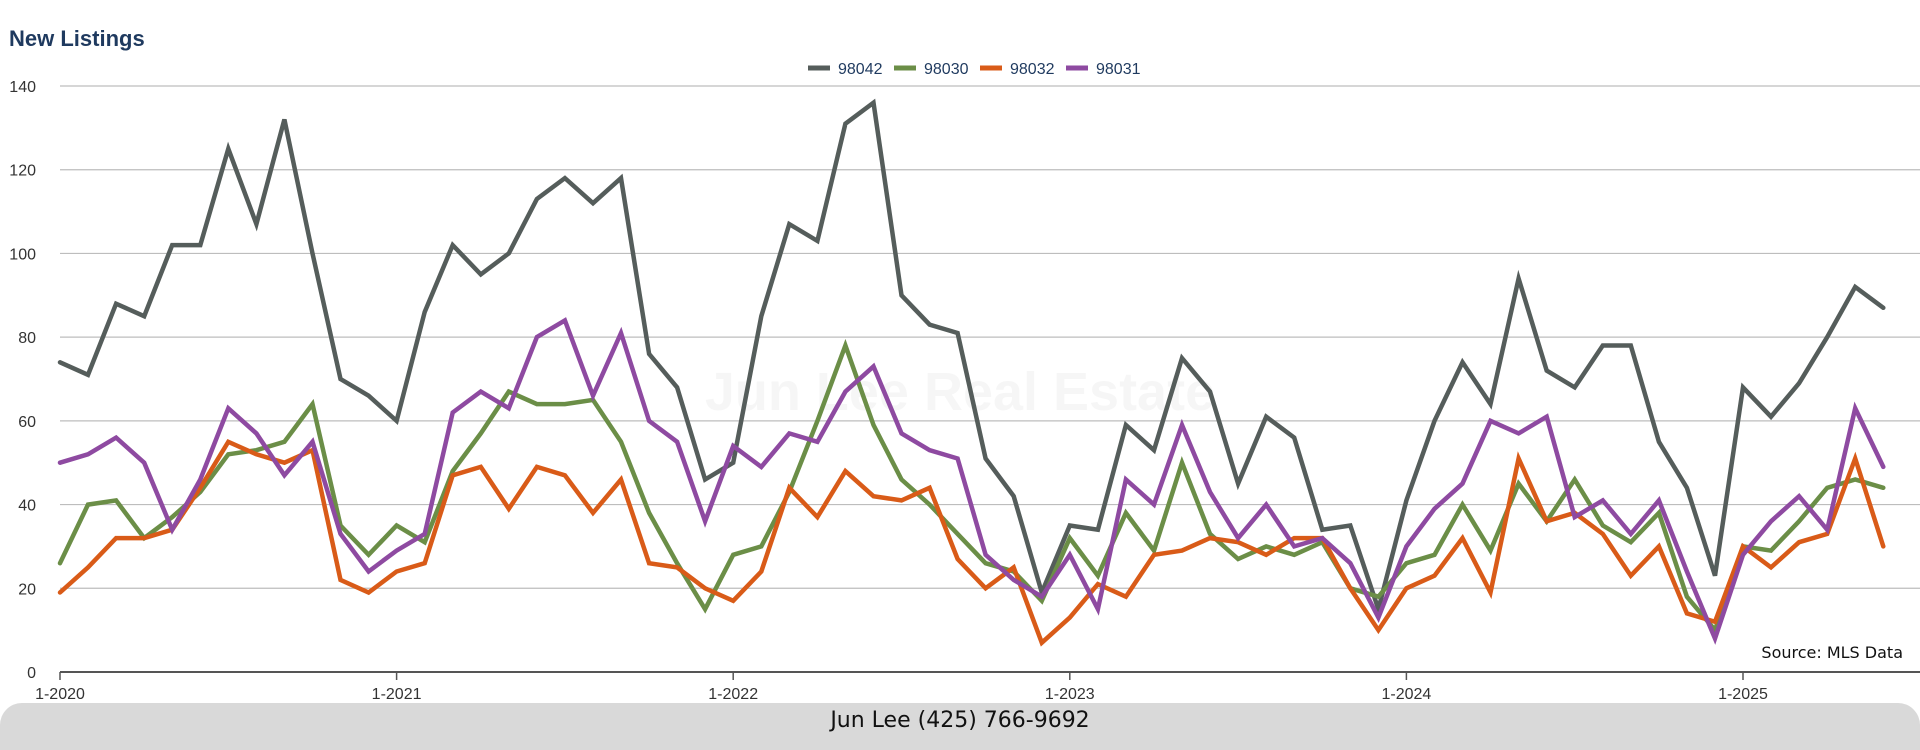 This screenshot has height=750, width=1920. I want to click on legend-item-98031: 98031, so click(1103, 69).